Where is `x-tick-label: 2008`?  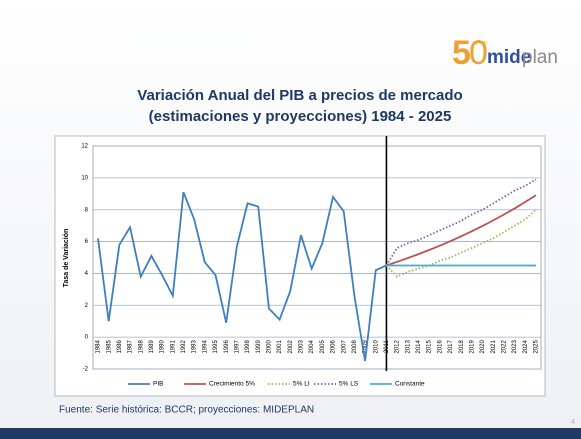
x-tick-label: 2008 is located at coordinates (355, 346).